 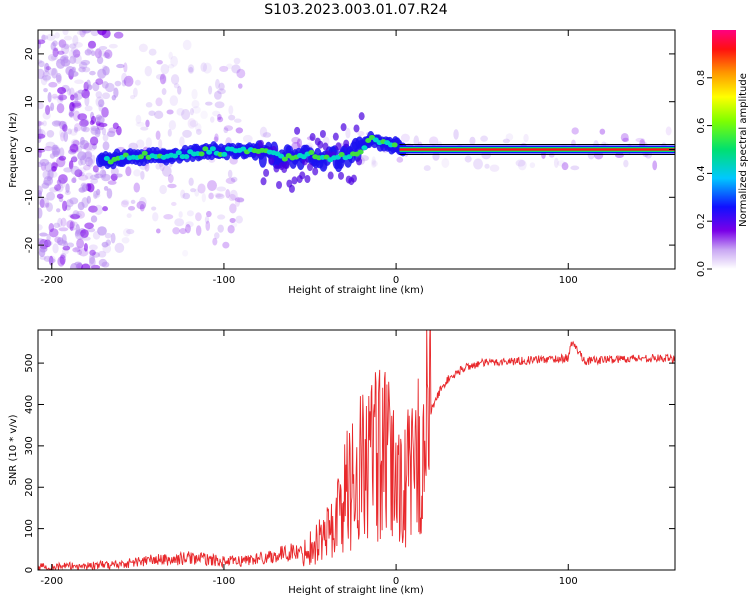 What do you see at coordinates (29, 363) in the screenshot?
I see `y-tick-label: 500` at bounding box center [29, 363].